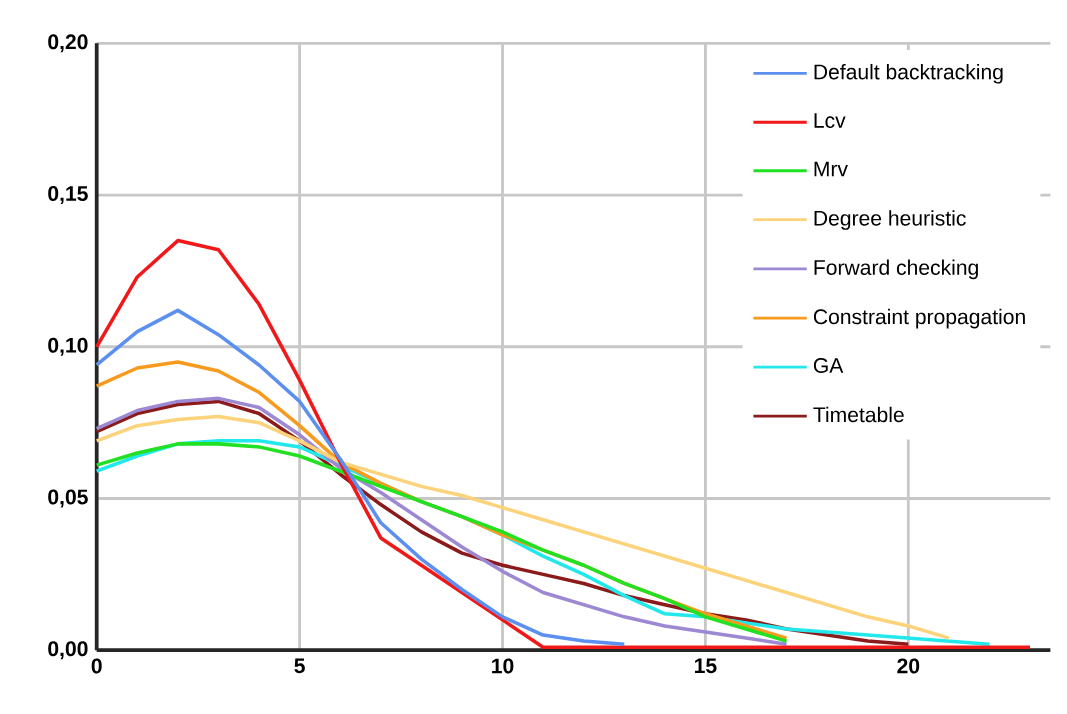  I want to click on y-tick-label: 0,15, so click(68, 195).